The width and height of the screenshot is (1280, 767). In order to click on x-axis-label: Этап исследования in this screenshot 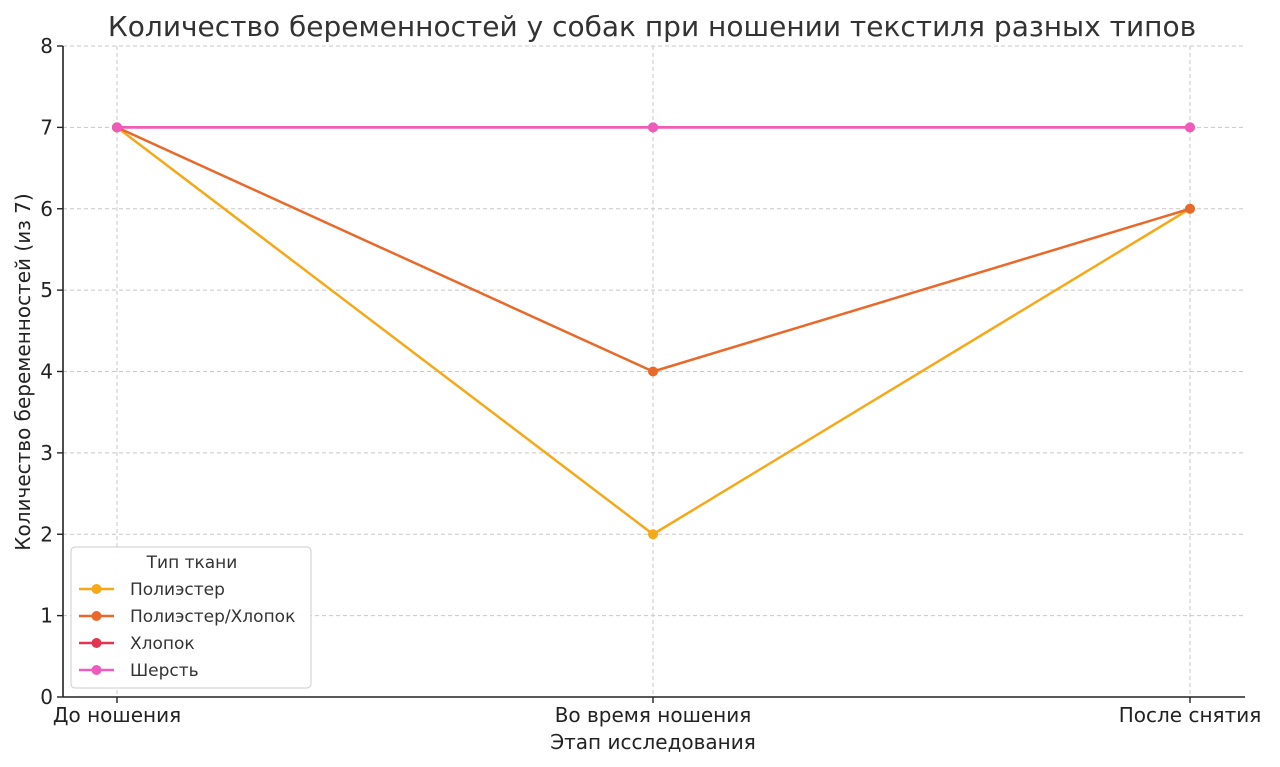, I will do `click(653, 742)`.